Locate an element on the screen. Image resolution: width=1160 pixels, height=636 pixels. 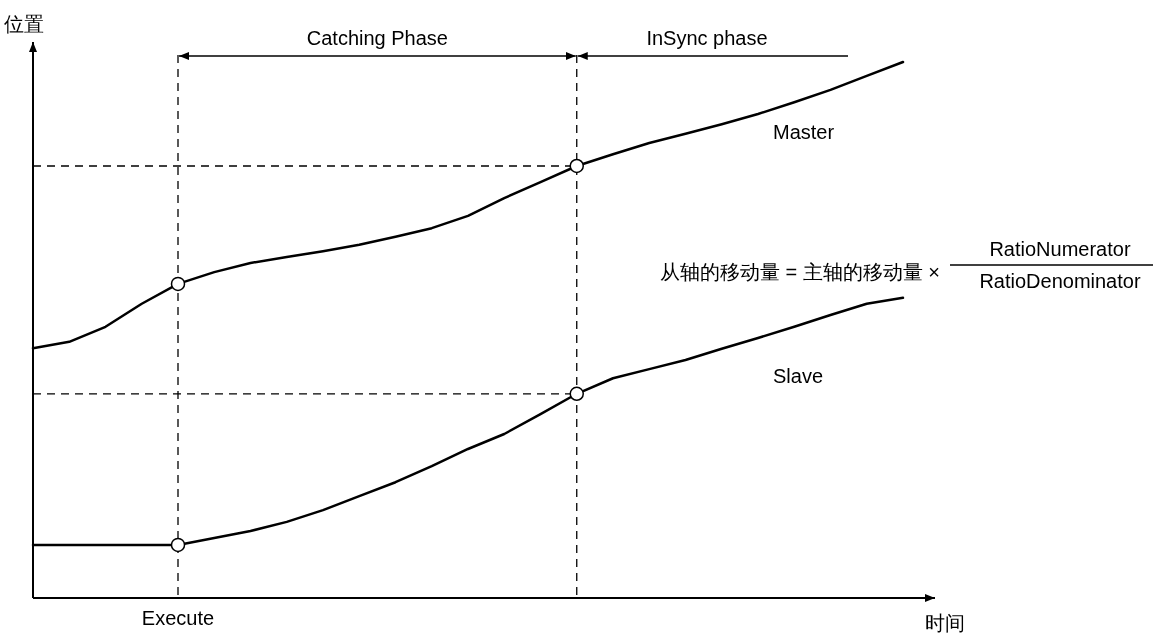
xlabel: 时间 is located at coordinates (945, 623).